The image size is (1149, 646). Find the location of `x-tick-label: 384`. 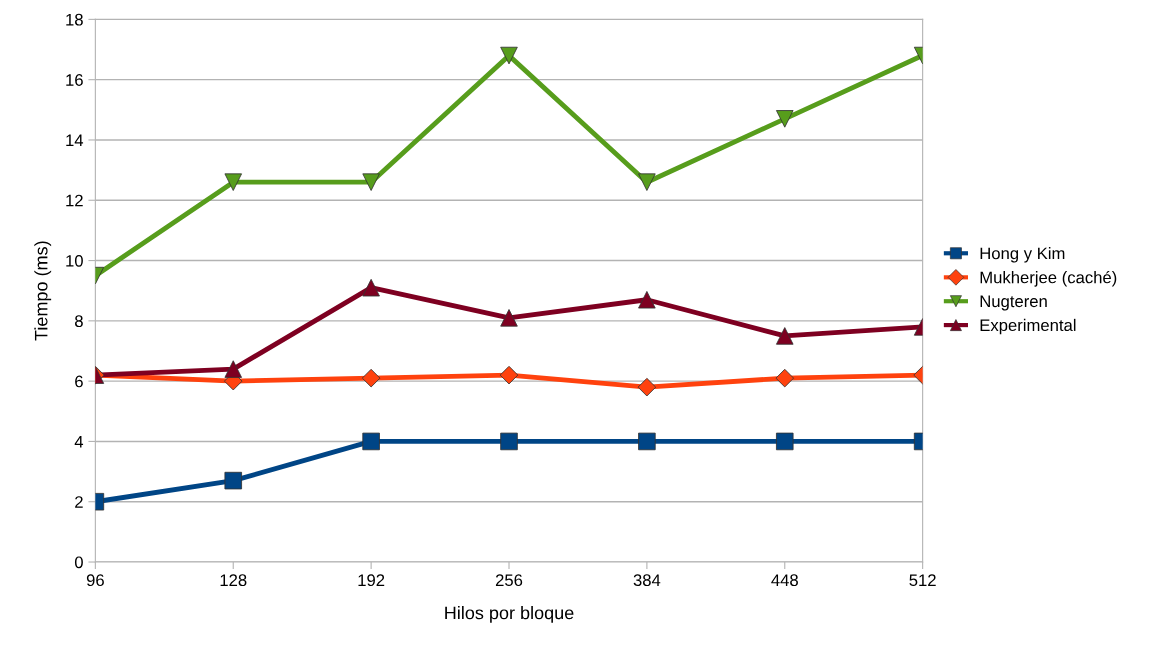

x-tick-label: 384 is located at coordinates (647, 580).